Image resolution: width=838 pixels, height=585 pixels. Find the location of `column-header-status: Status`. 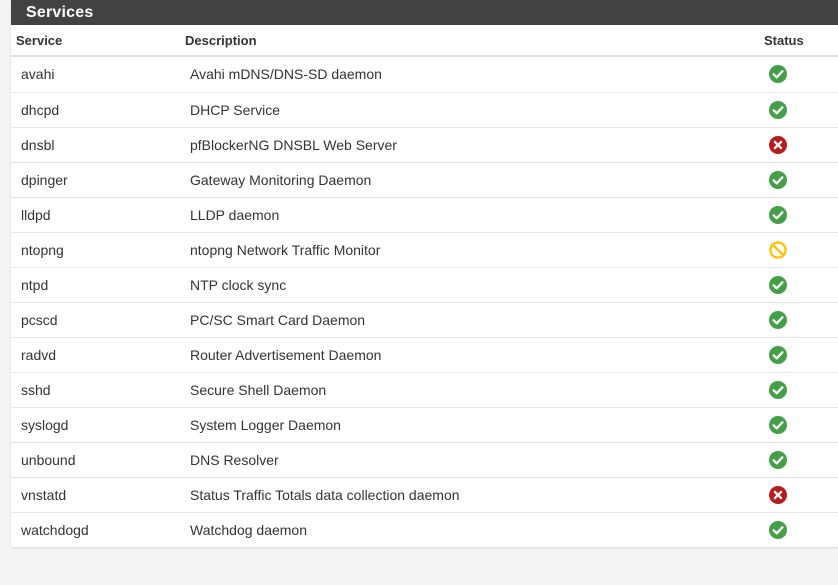

column-header-status: Status is located at coordinates (784, 40).